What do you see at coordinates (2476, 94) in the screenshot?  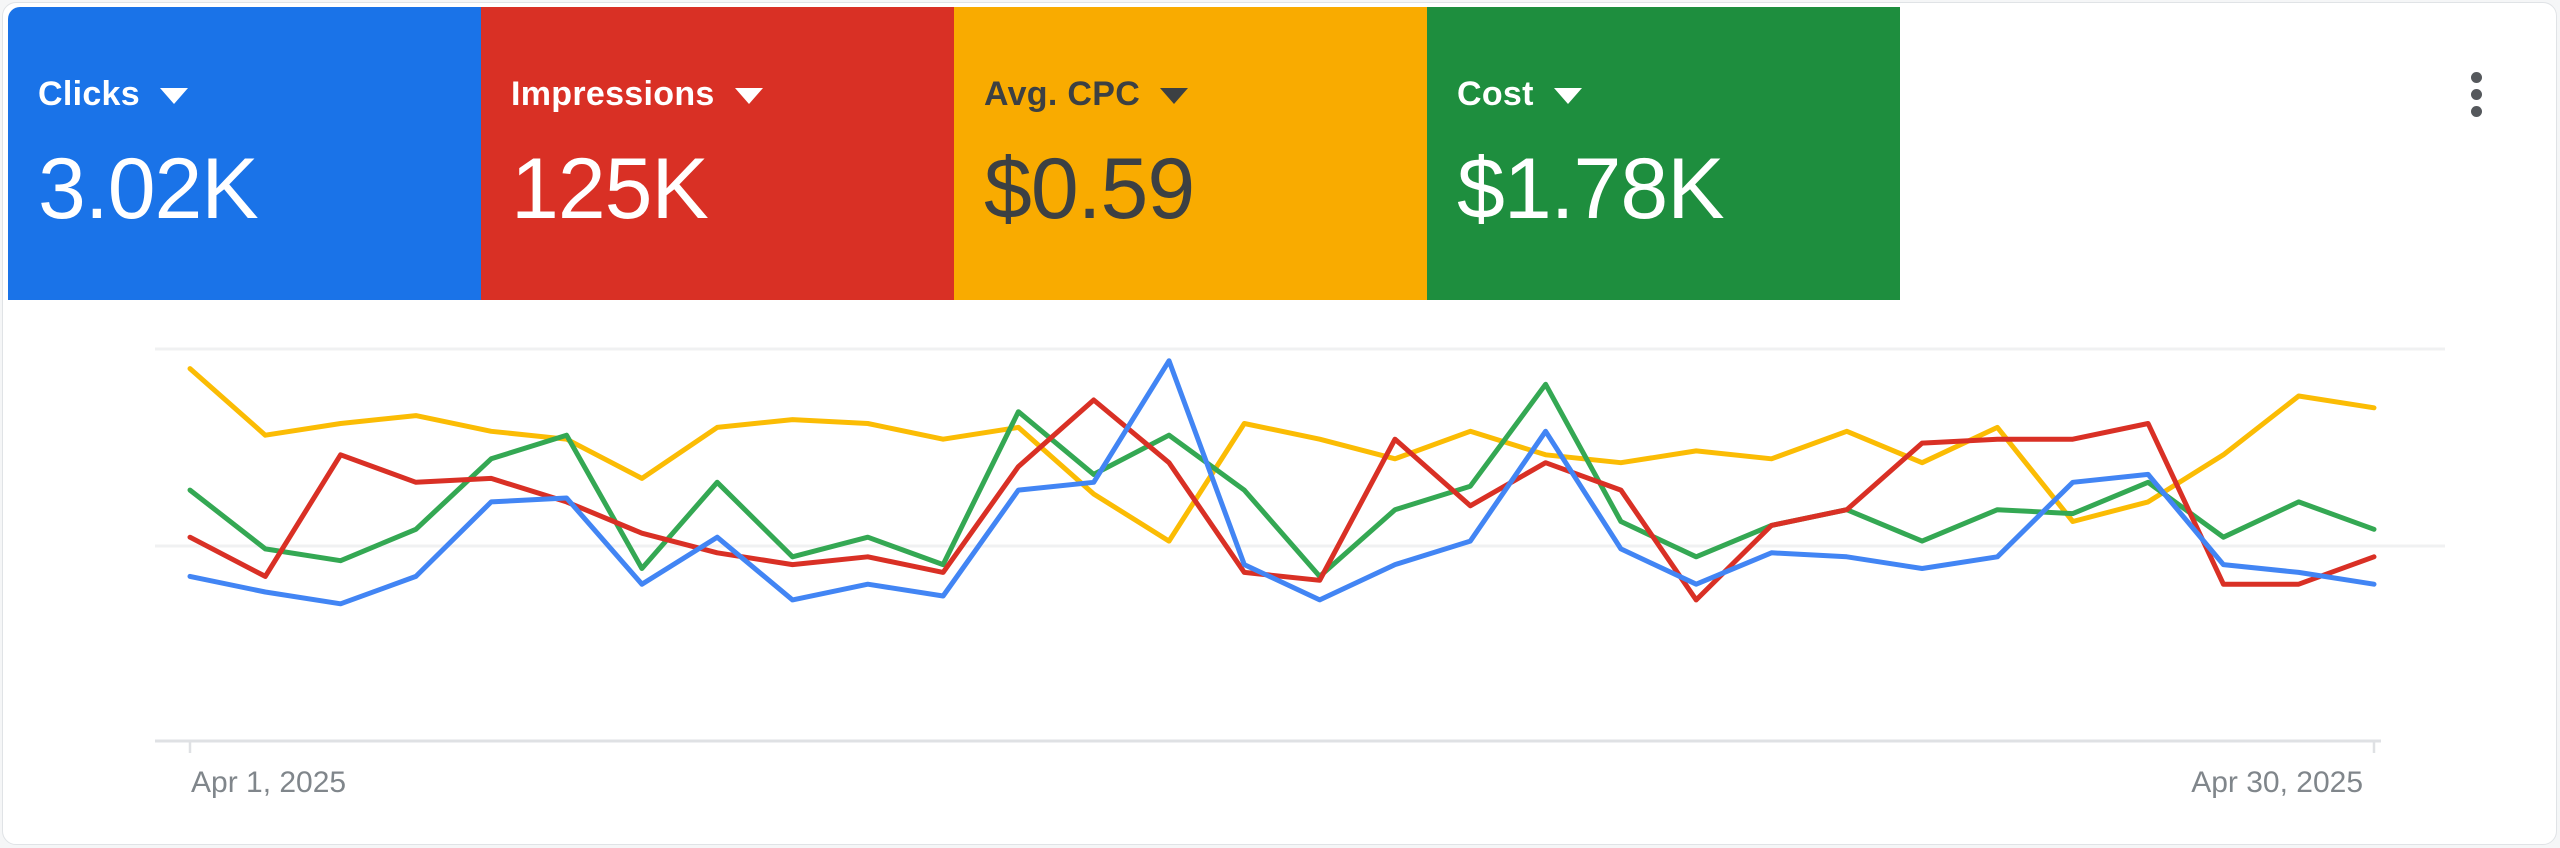 I see `overflow-menu-button` at bounding box center [2476, 94].